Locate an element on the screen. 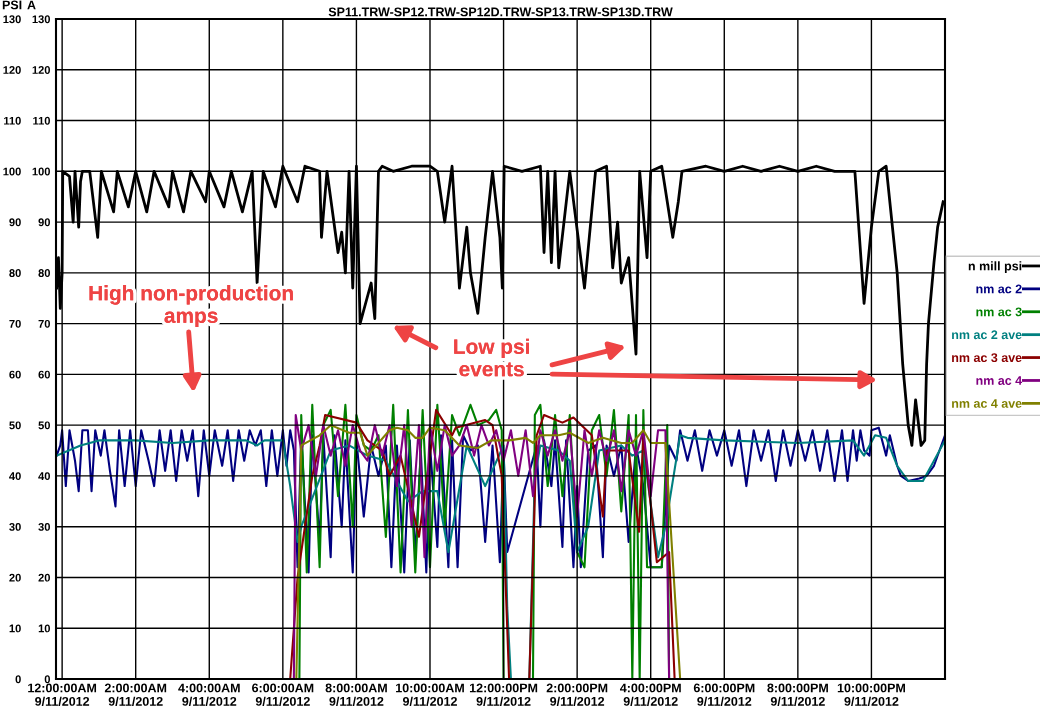 This screenshot has width=1040, height=711. y-tick-label: 20 is located at coordinates (15, 577).